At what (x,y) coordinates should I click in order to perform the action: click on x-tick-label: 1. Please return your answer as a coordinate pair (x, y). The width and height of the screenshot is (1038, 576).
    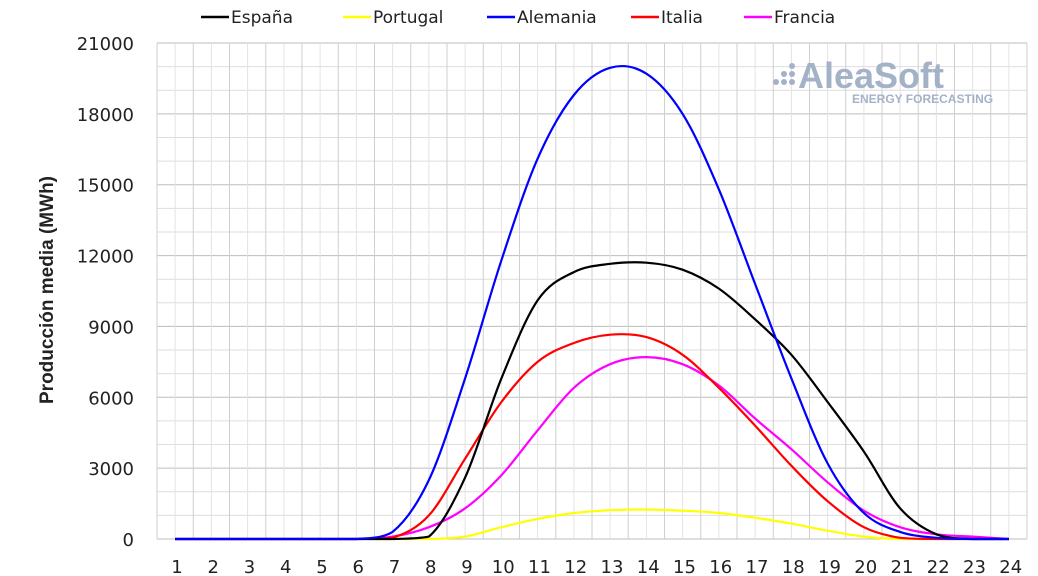
    Looking at the image, I should click on (176, 566).